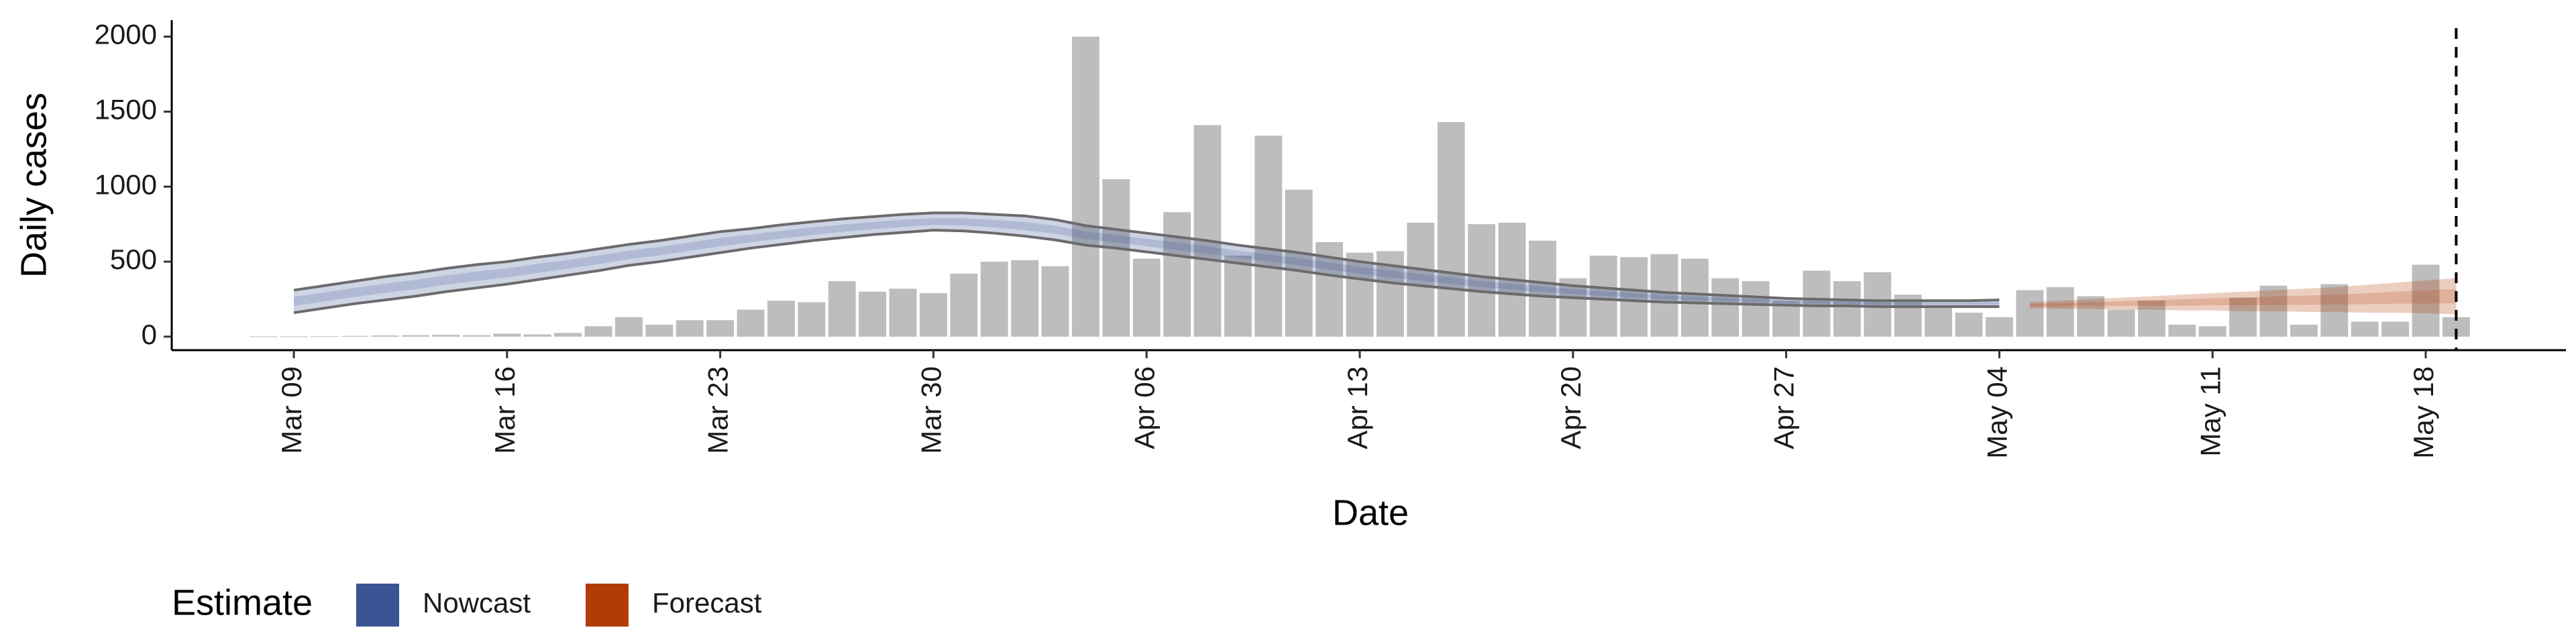  Describe the element at coordinates (477, 603) in the screenshot. I see `legend-label: Nowcast` at that location.